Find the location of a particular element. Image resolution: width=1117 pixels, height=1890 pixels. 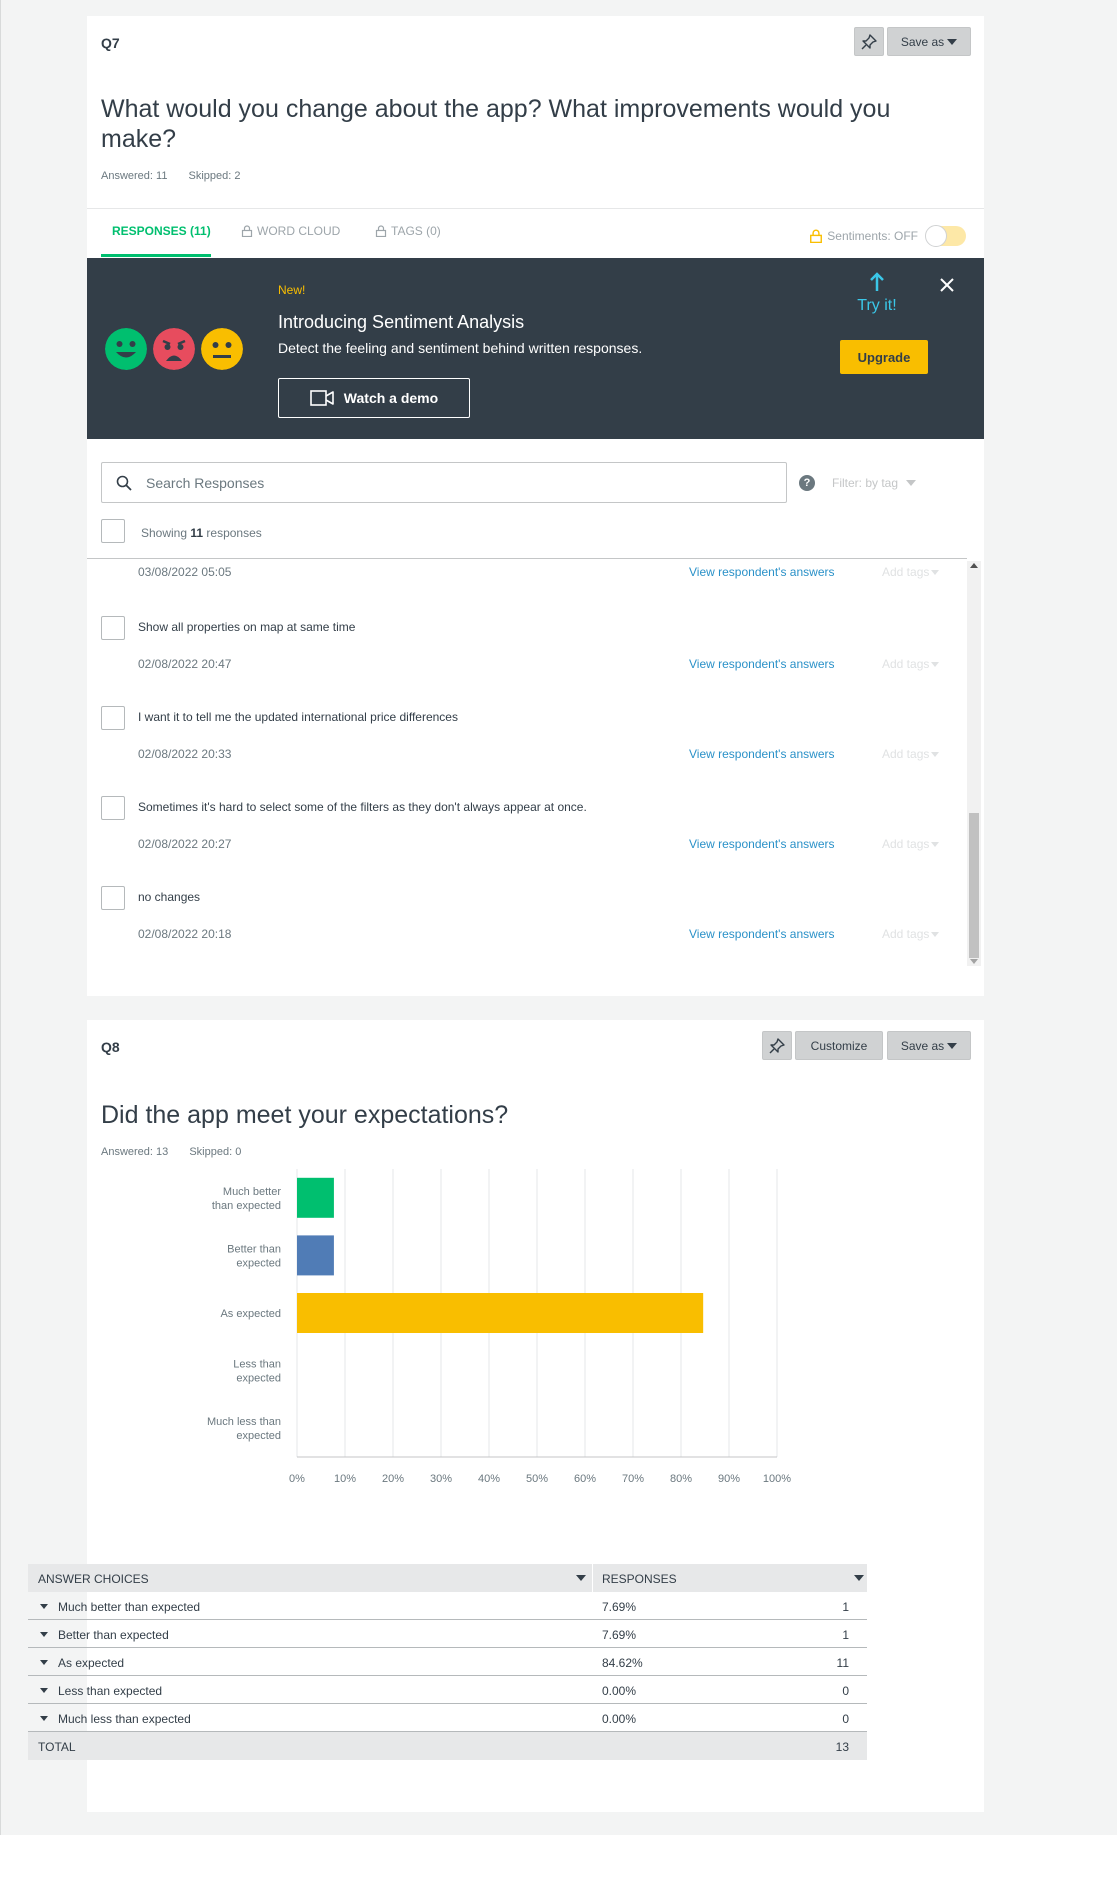

skipped-count: Skipped: 0 is located at coordinates (215, 1152).